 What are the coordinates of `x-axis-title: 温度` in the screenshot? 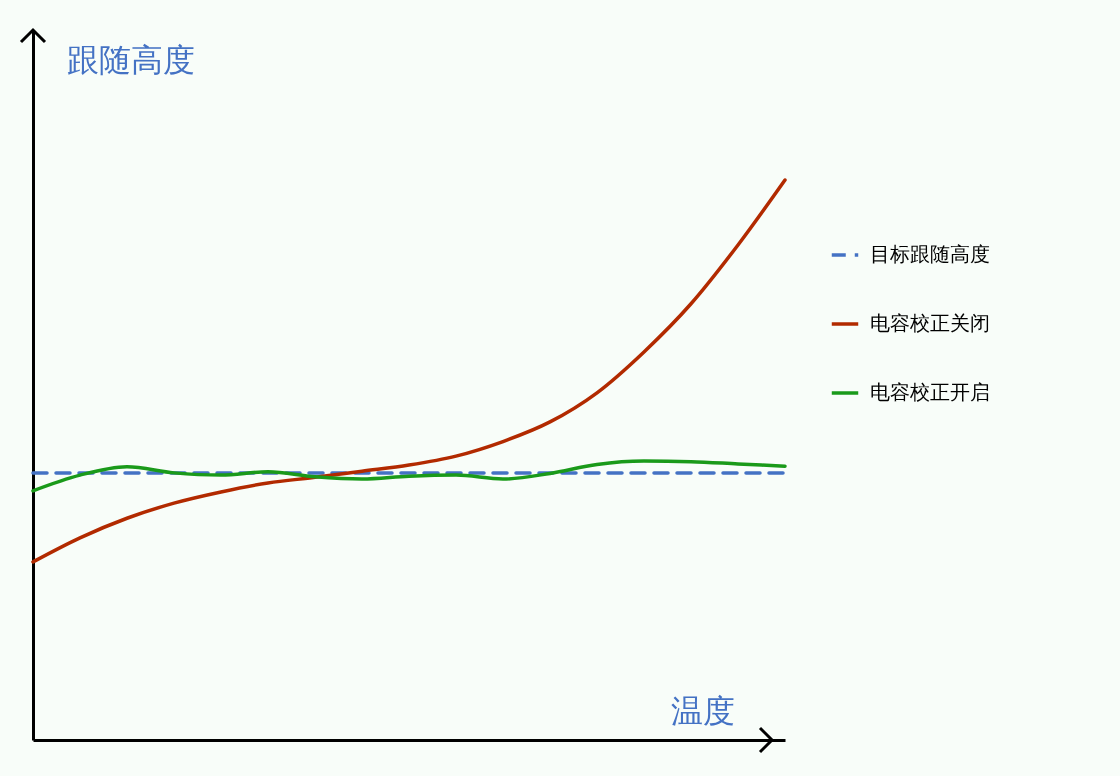 It's located at (702, 710).